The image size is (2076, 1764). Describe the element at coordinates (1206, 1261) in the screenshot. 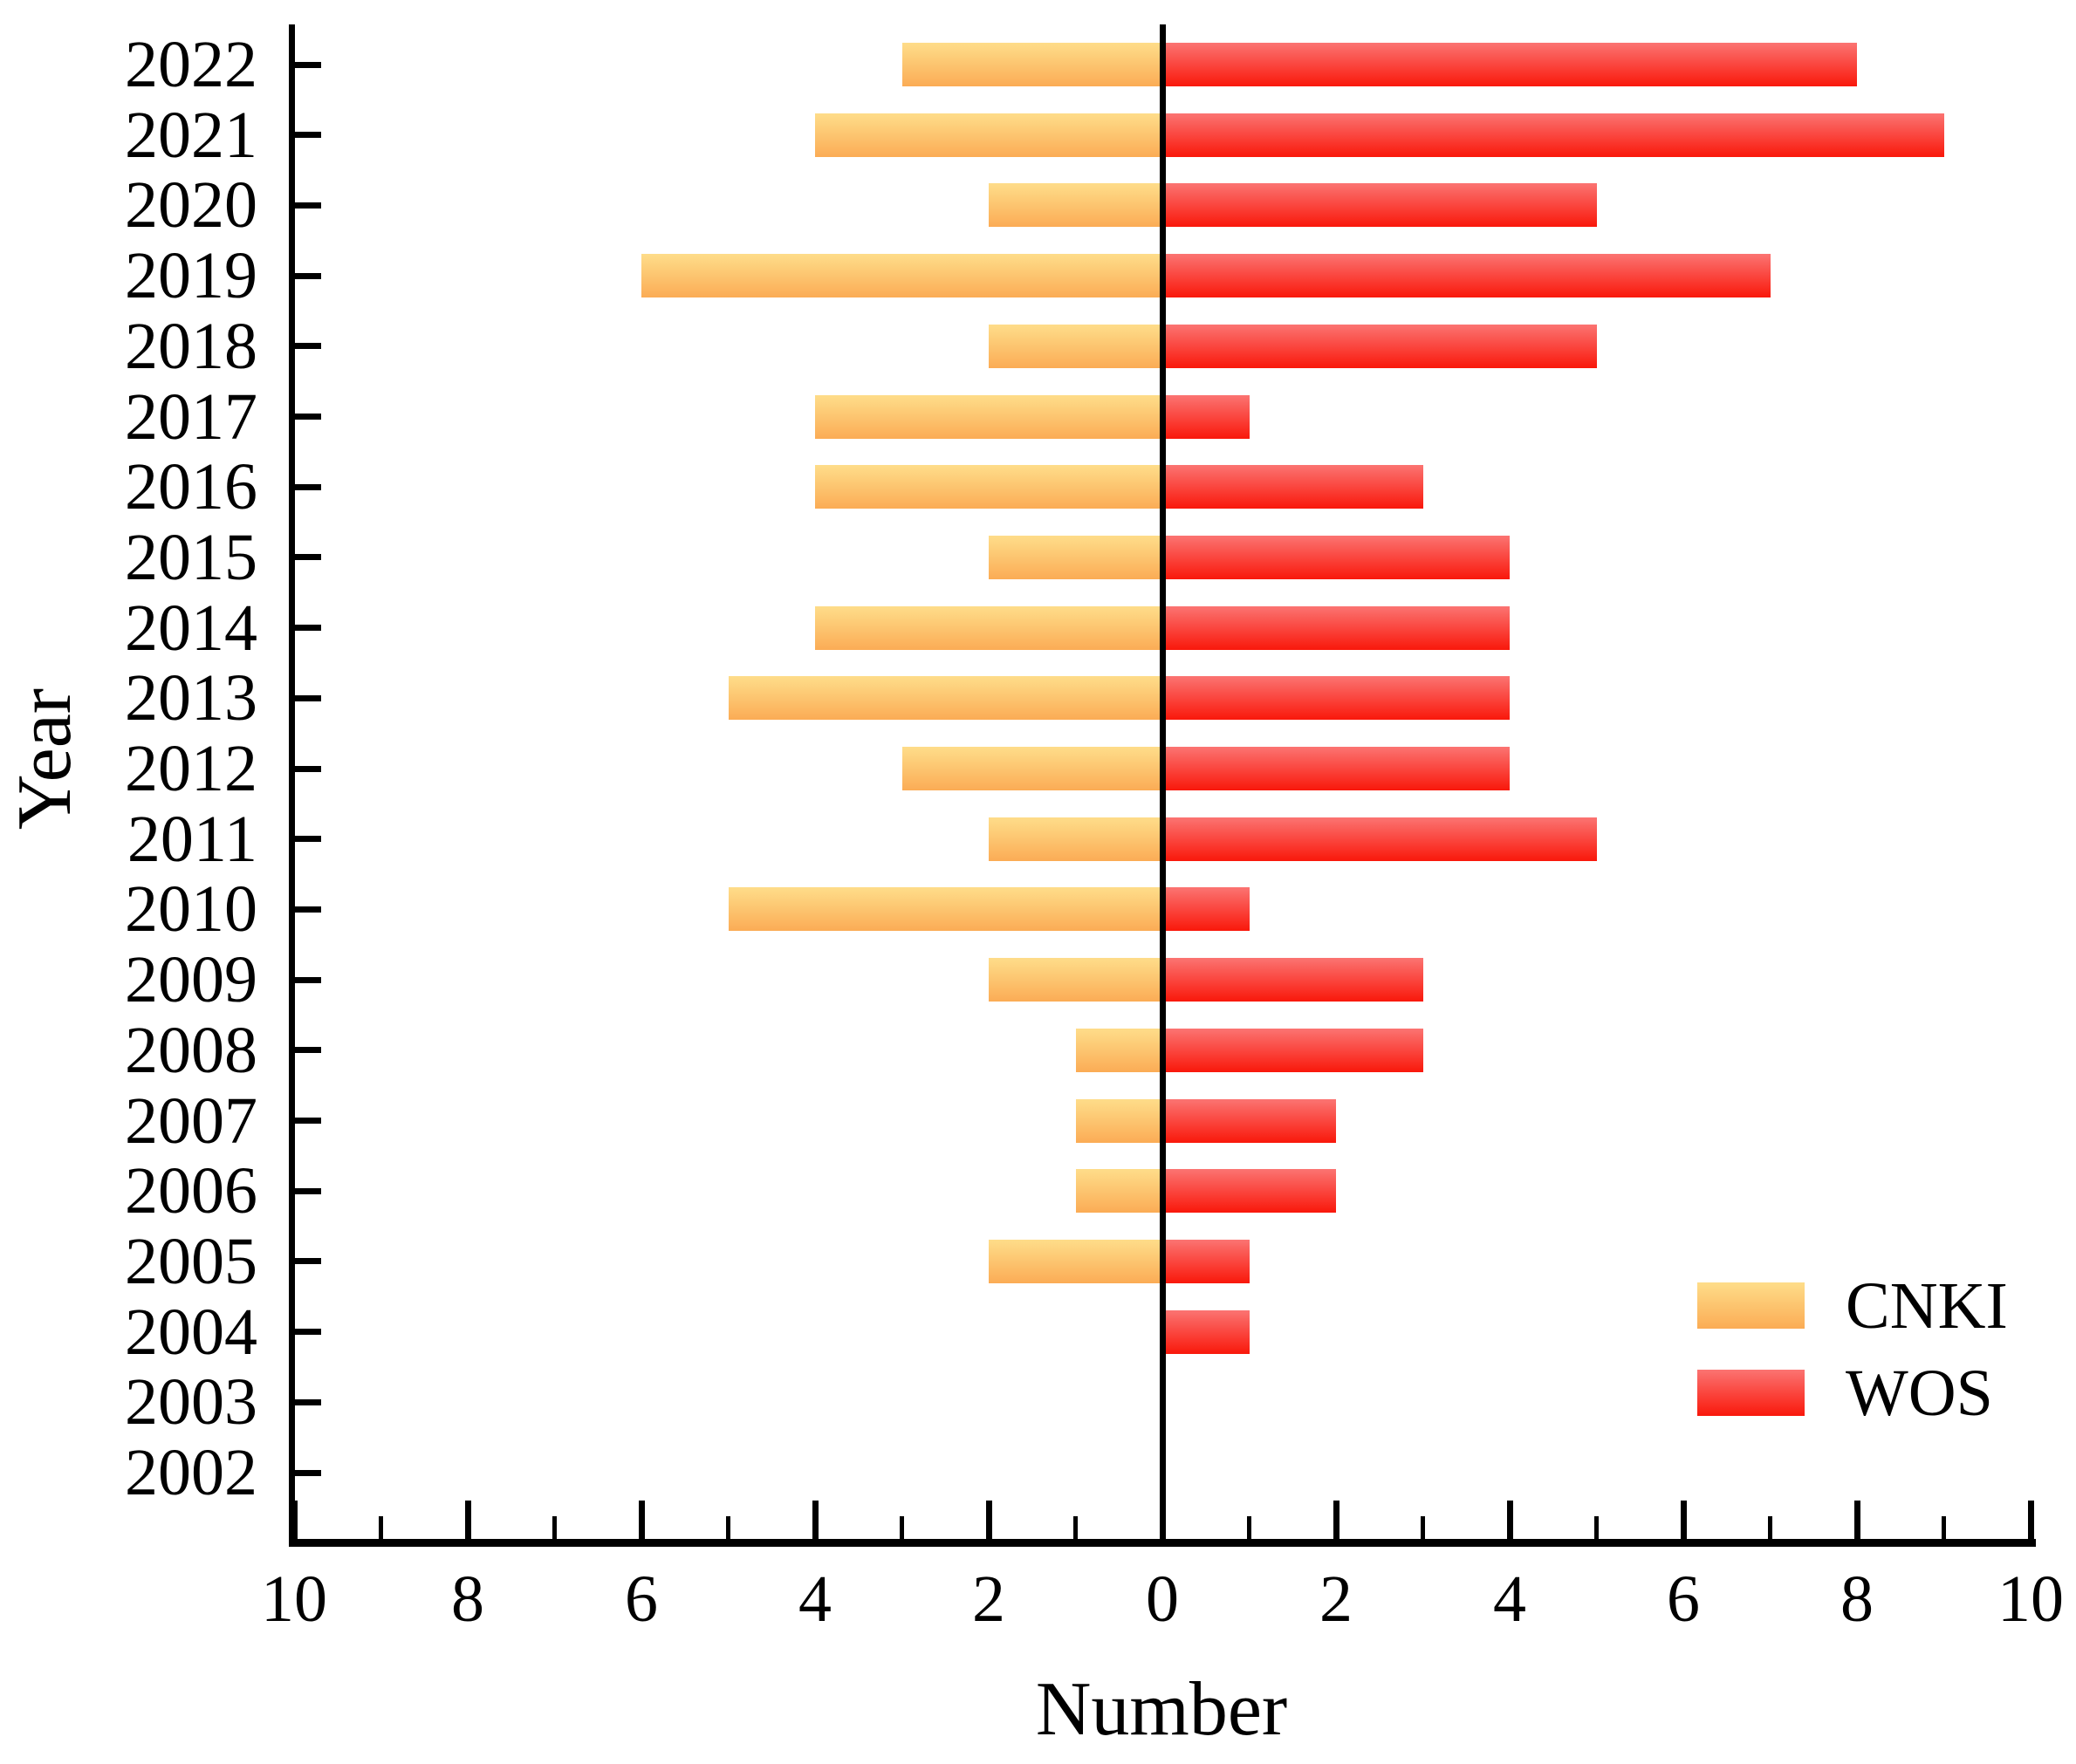

I see `bar-wos-2005` at that location.